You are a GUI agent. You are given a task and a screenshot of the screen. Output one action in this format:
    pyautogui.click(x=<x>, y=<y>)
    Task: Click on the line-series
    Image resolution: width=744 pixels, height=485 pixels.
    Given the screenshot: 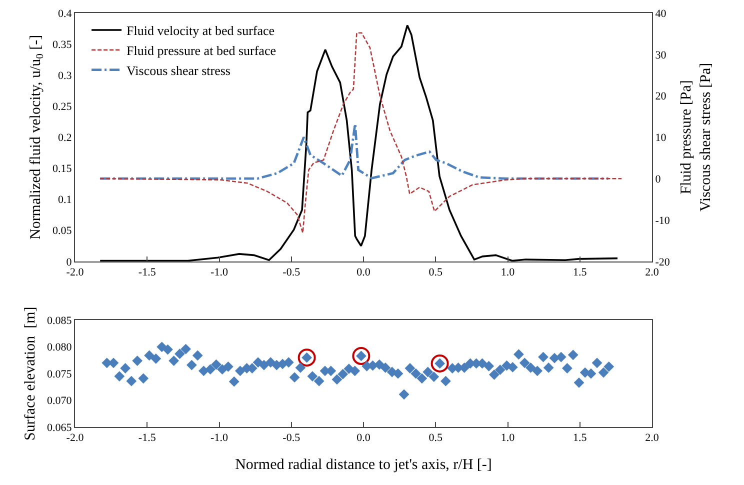 What is the action you would take?
    pyautogui.click(x=354, y=151)
    